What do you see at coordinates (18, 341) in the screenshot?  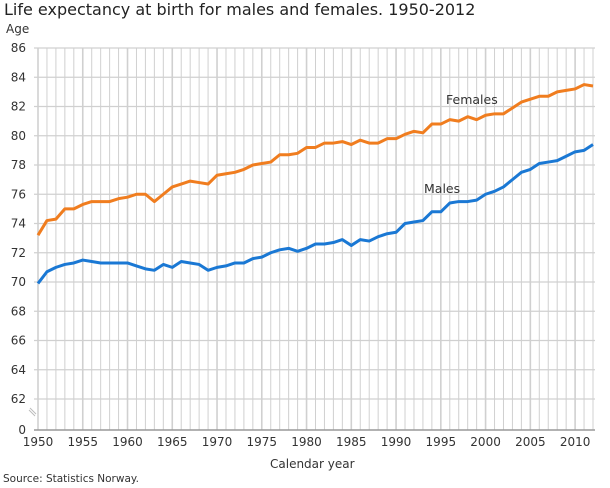 I see `y-tick-label: 66` at bounding box center [18, 341].